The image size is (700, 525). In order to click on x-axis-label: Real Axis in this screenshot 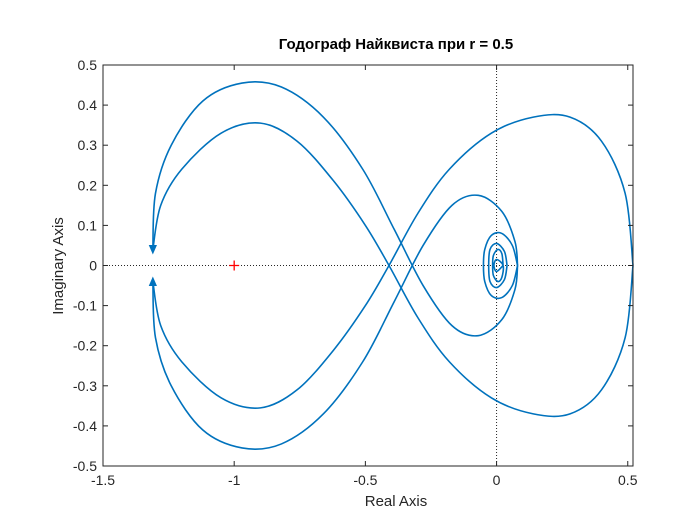, I will do `click(396, 501)`.